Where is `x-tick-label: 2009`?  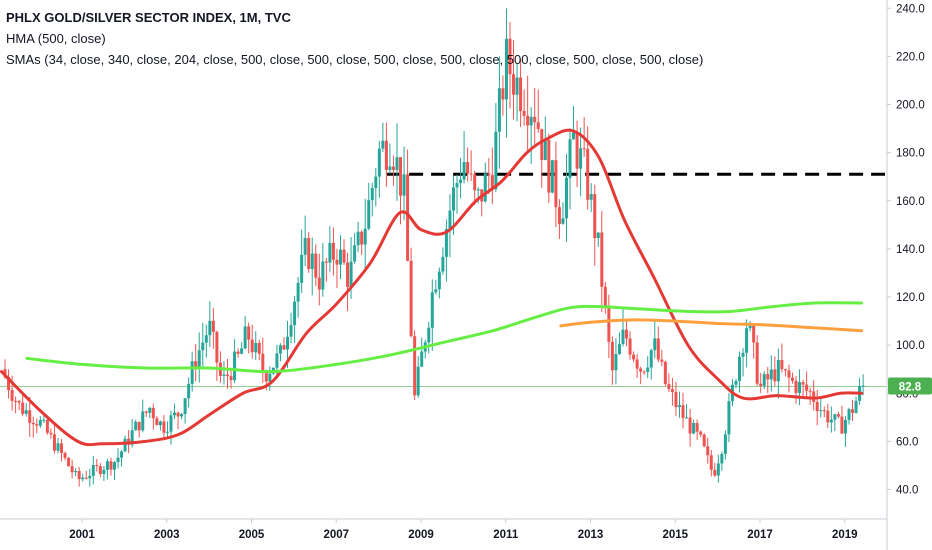 x-tick-label: 2009 is located at coordinates (421, 535).